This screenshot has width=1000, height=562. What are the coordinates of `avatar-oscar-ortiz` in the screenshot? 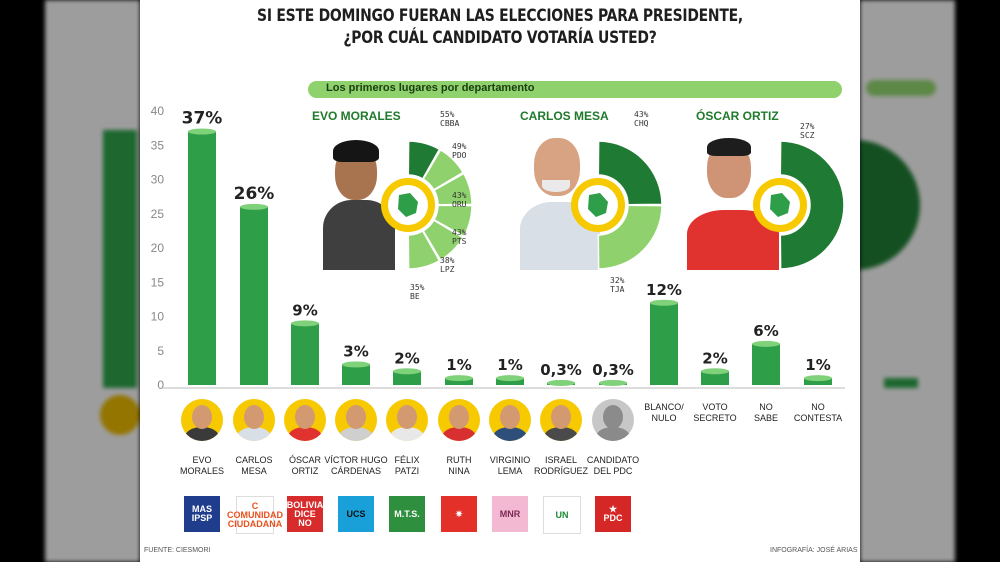 It's located at (305, 420).